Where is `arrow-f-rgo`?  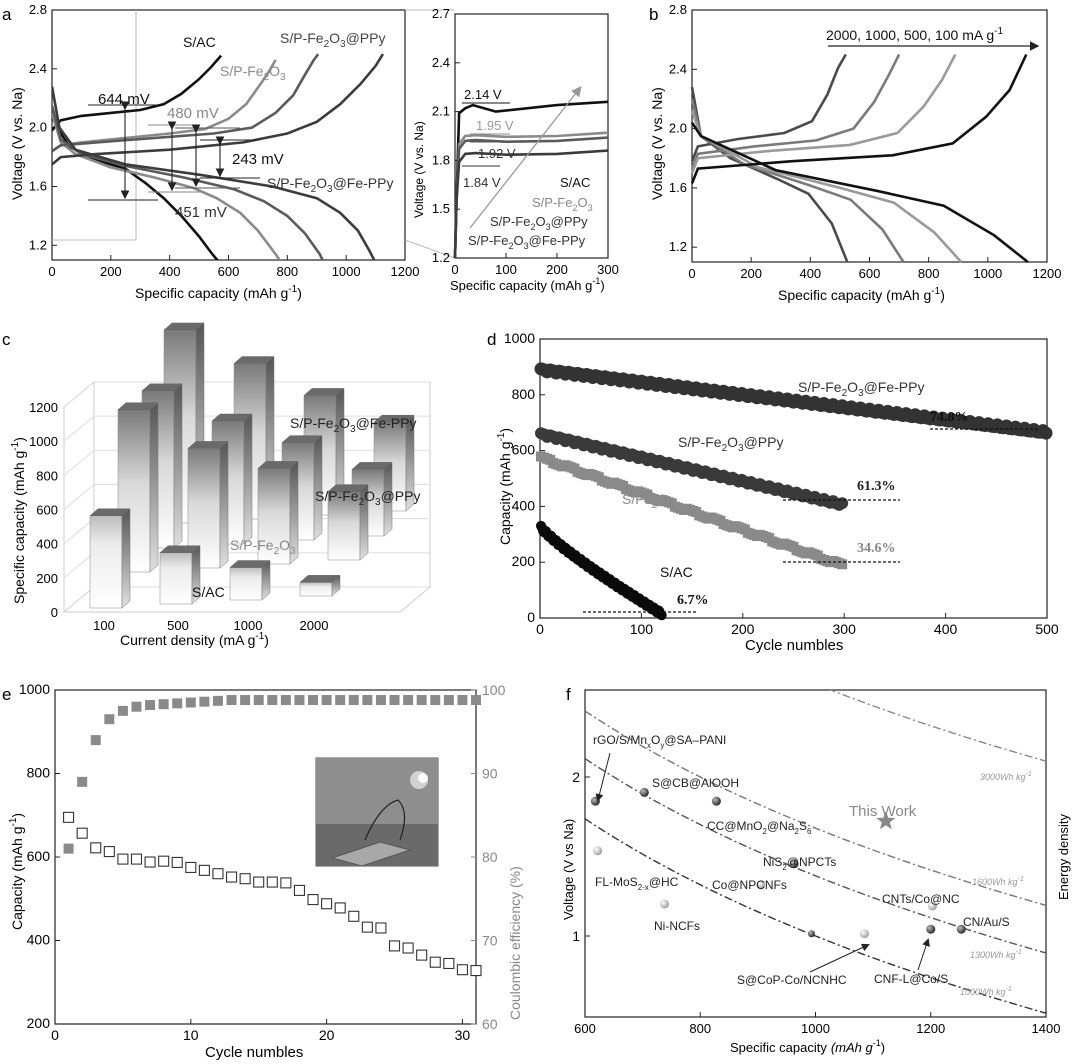 arrow-f-rgo is located at coordinates (603, 777).